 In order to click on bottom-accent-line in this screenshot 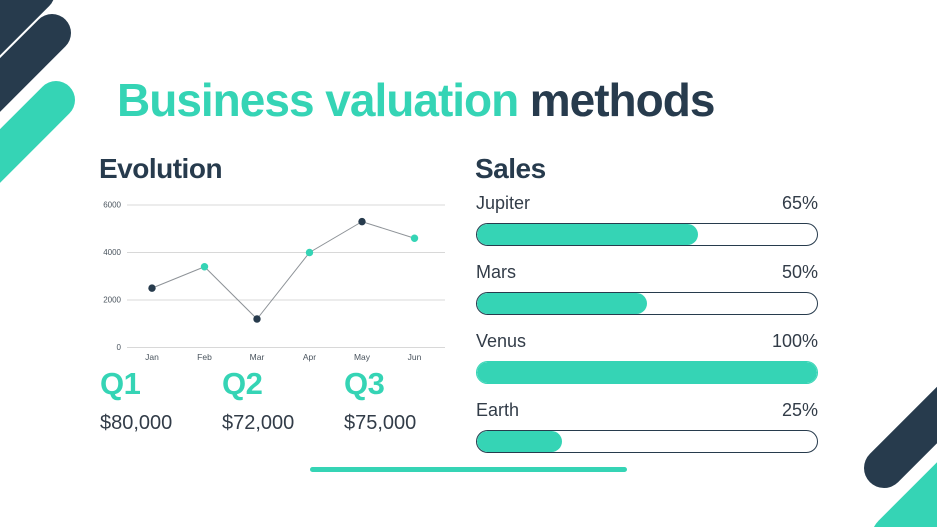, I will do `click(468, 469)`.